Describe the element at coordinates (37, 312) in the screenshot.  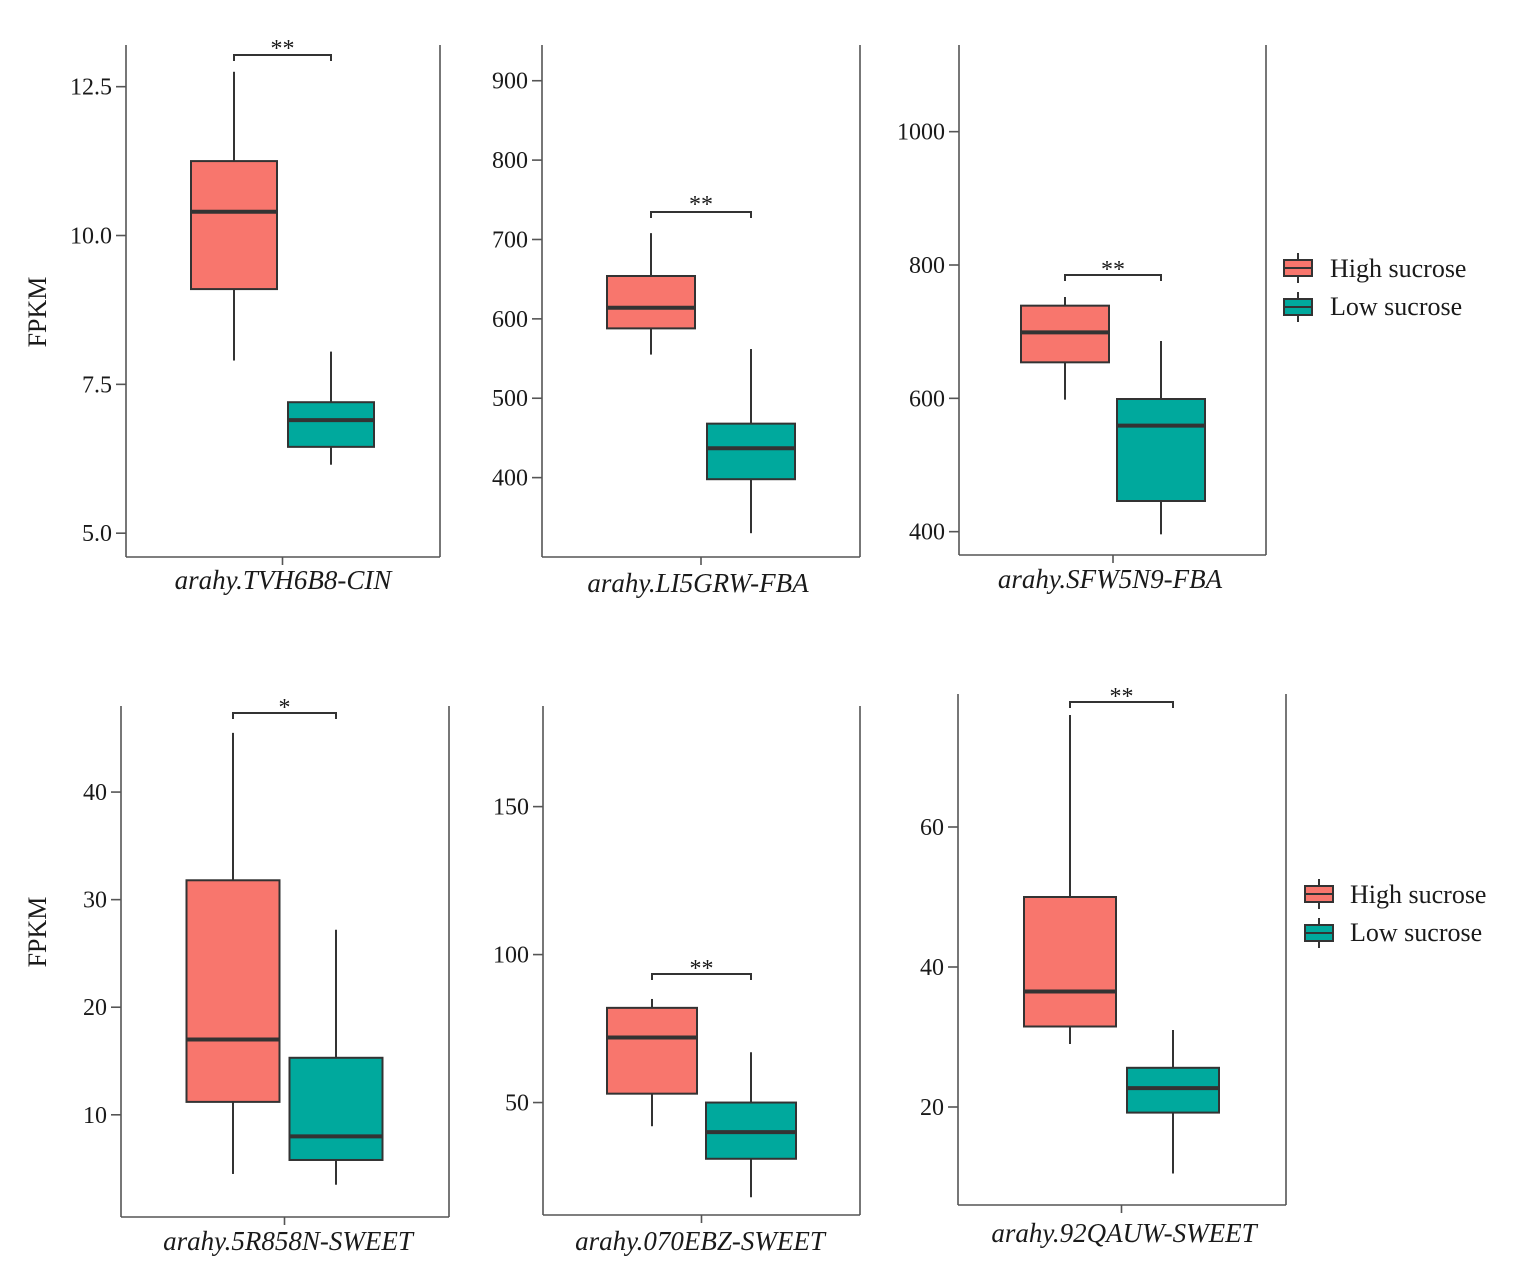
I see `y-axis-title-top: FPKM` at that location.